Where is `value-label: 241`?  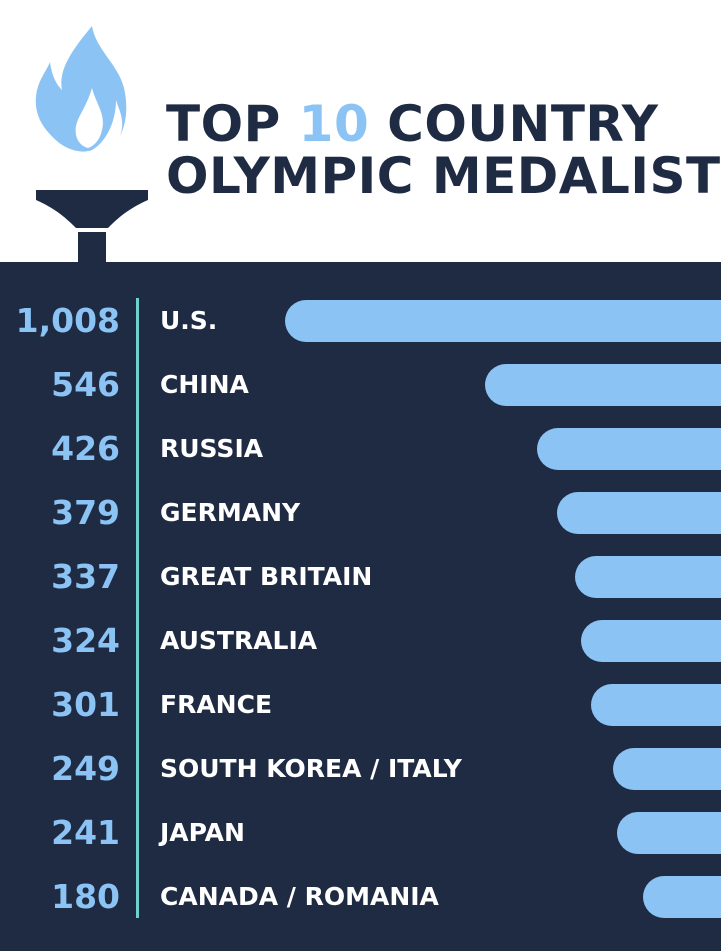
value-label: 241 is located at coordinates (85, 832).